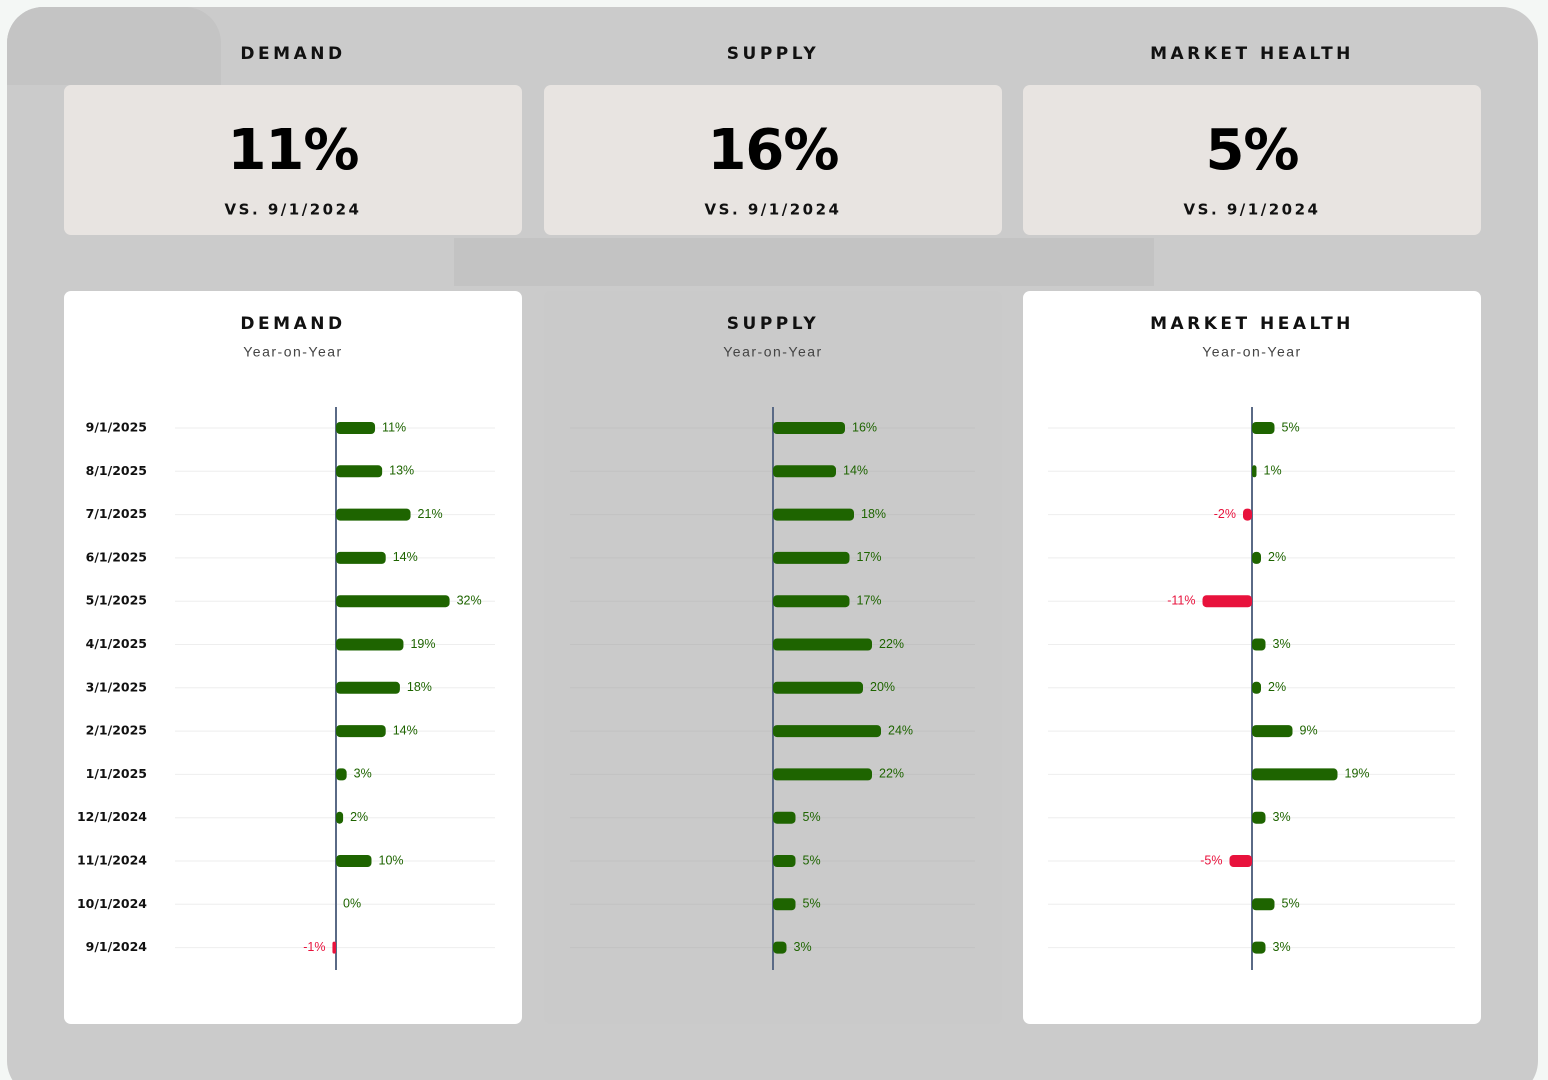  Describe the element at coordinates (1252, 324) in the screenshot. I see `chart-title: MARKET HEALTH` at that location.